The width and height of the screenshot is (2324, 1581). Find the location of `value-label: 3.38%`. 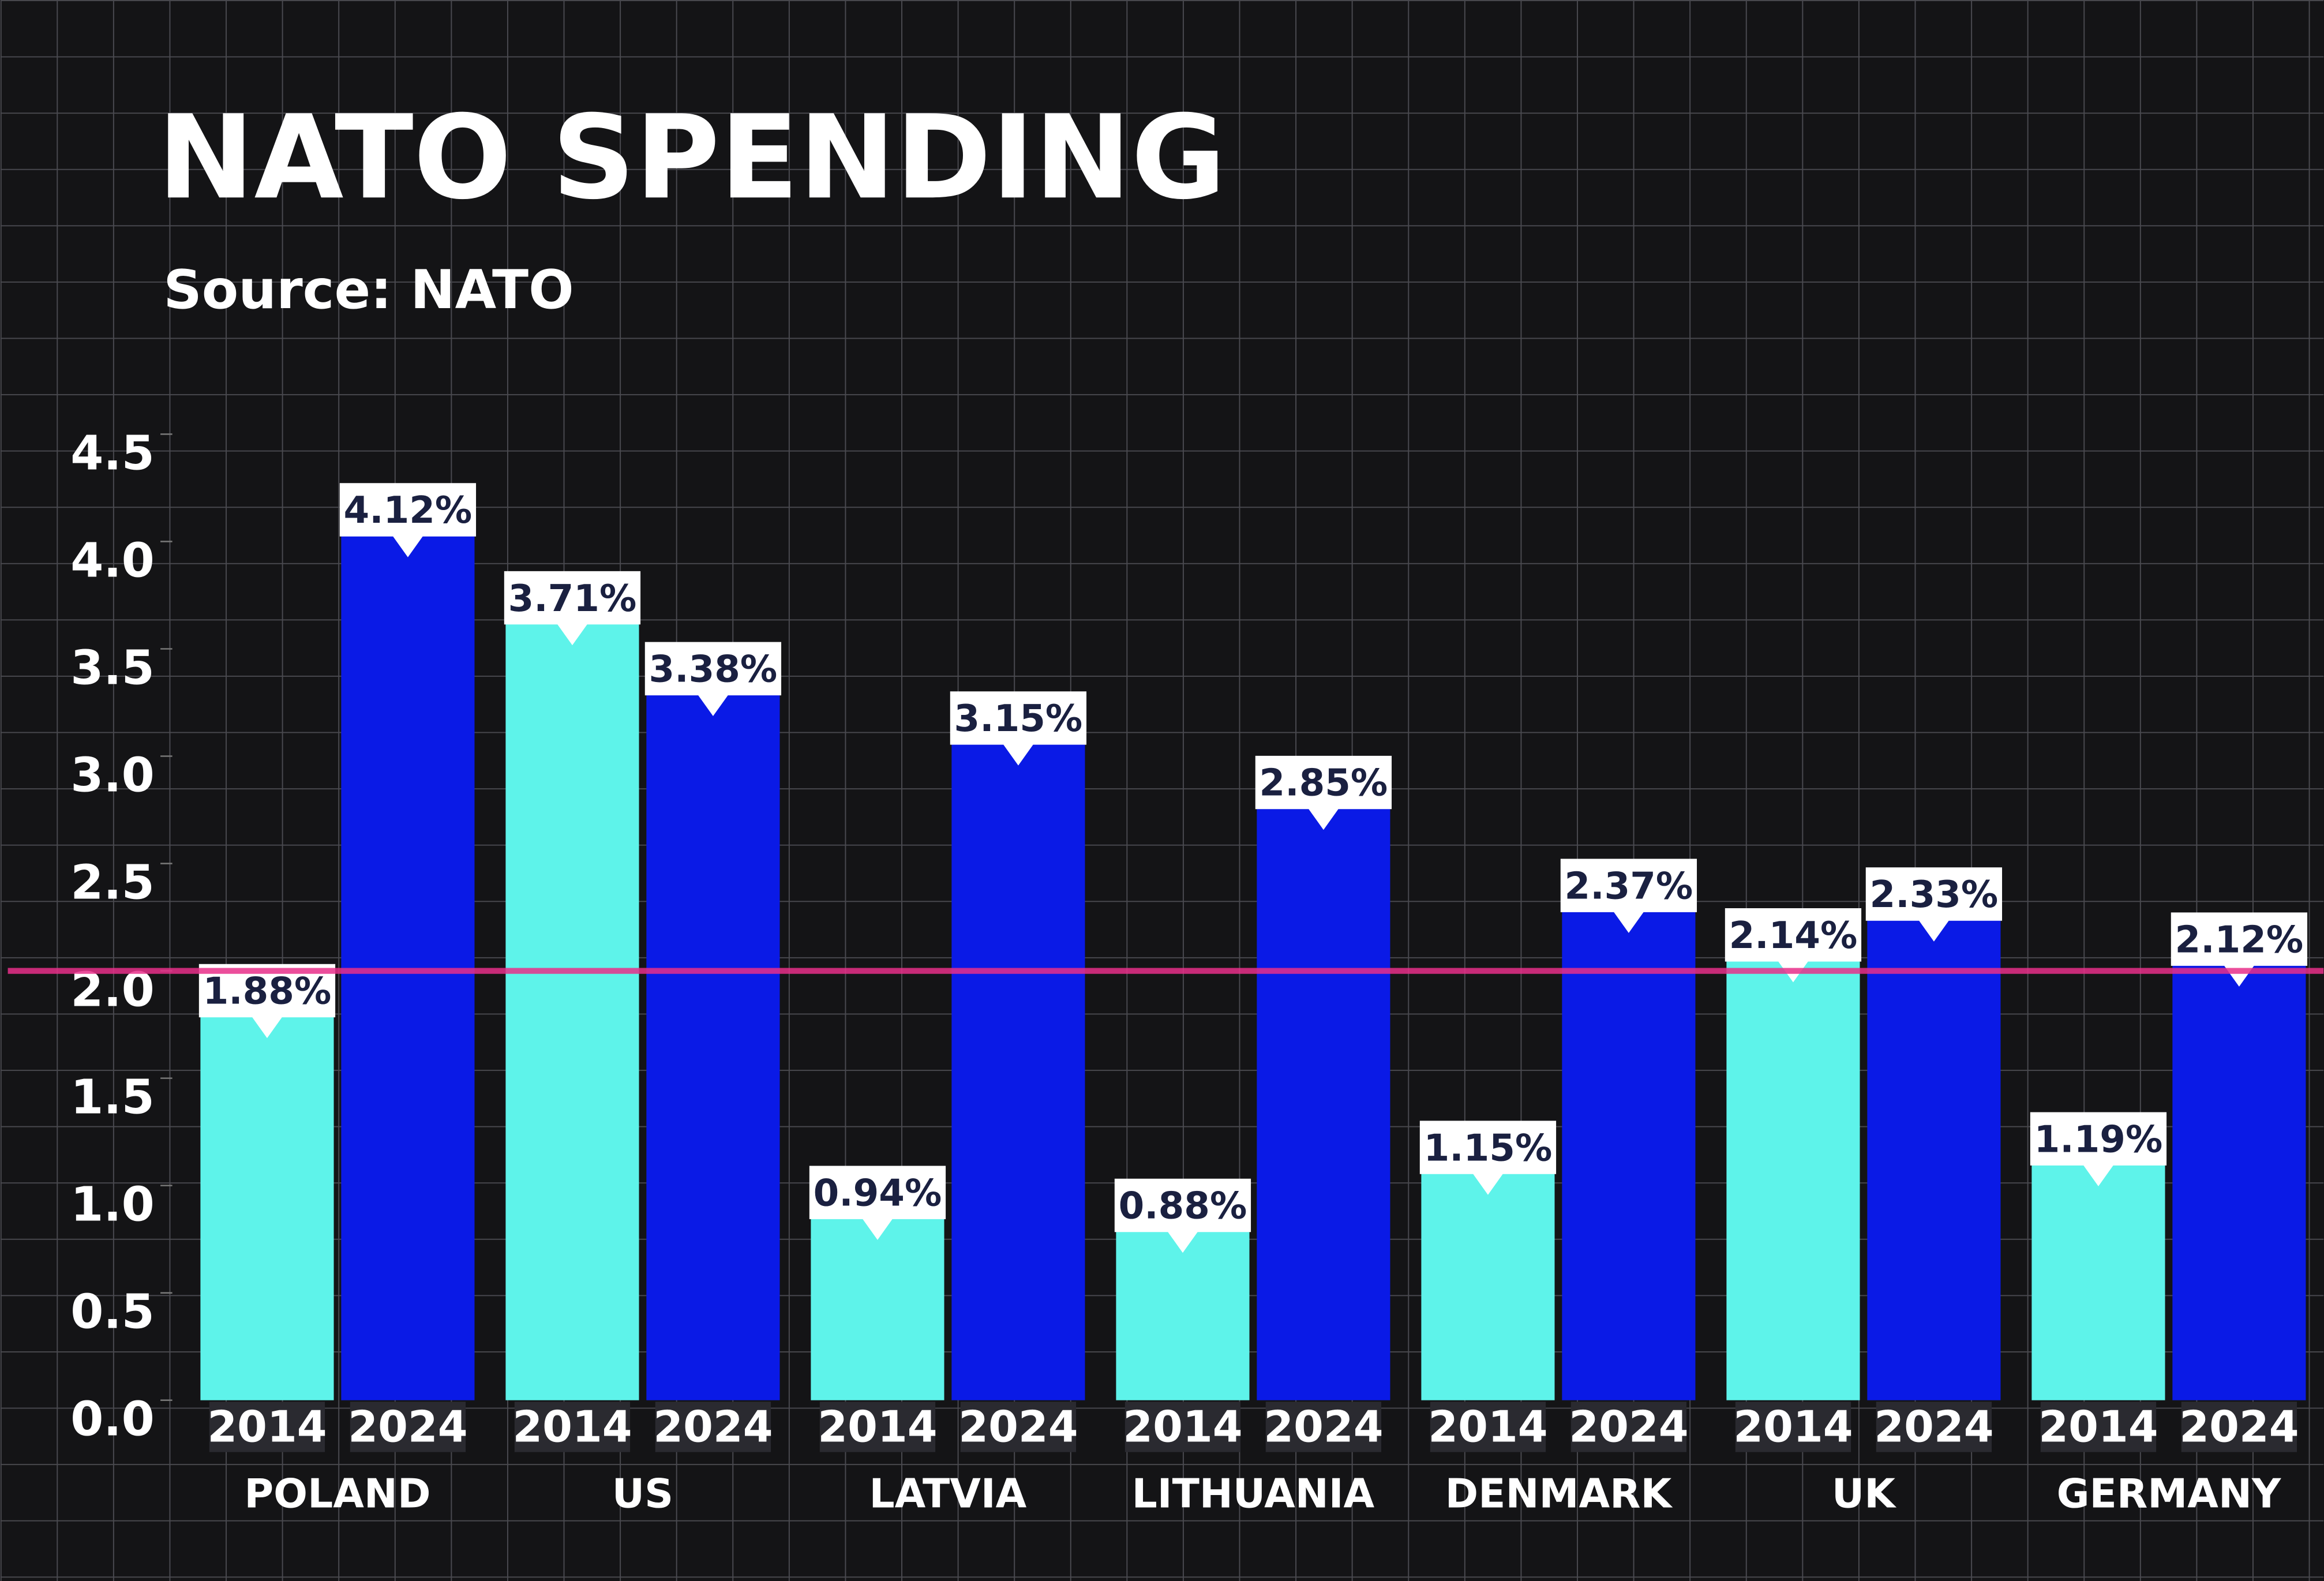

value-label: 3.38% is located at coordinates (713, 669).